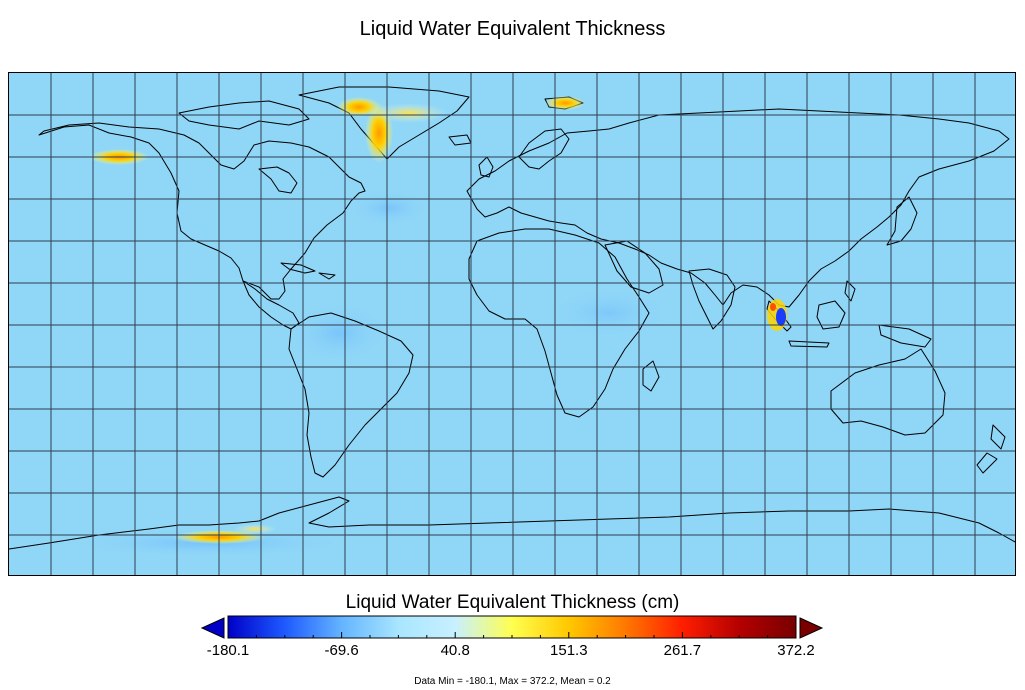 The height and width of the screenshot is (690, 1025). Describe the element at coordinates (308, 271) in the screenshot. I see `coast-caribbean` at that location.